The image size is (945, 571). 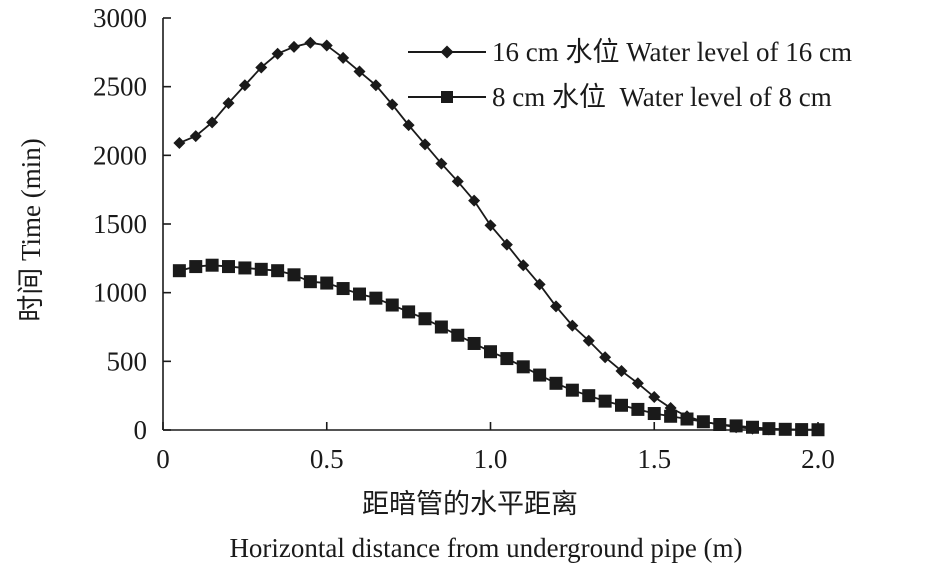 What do you see at coordinates (120, 87) in the screenshot?
I see `y-tick-label: 2500` at bounding box center [120, 87].